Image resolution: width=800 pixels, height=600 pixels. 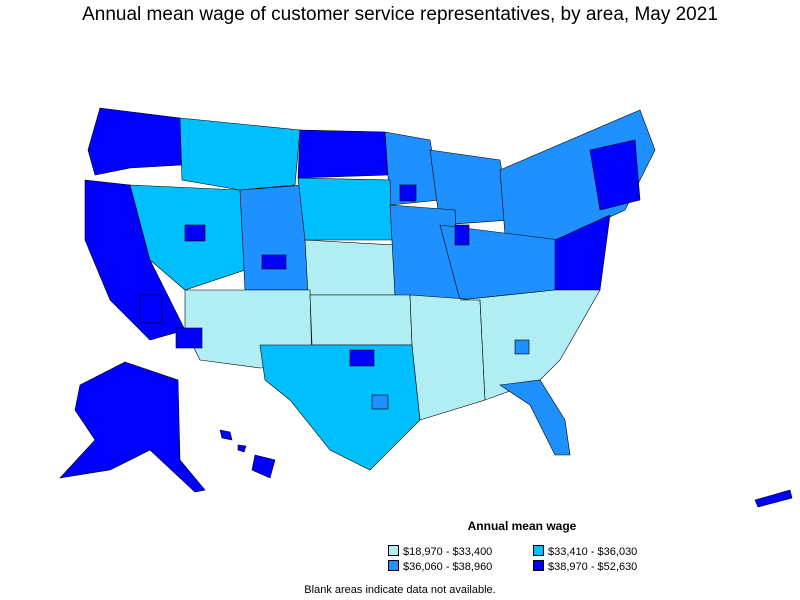 I want to click on legend-item: $18,970 - $33,400, so click(x=440, y=552).